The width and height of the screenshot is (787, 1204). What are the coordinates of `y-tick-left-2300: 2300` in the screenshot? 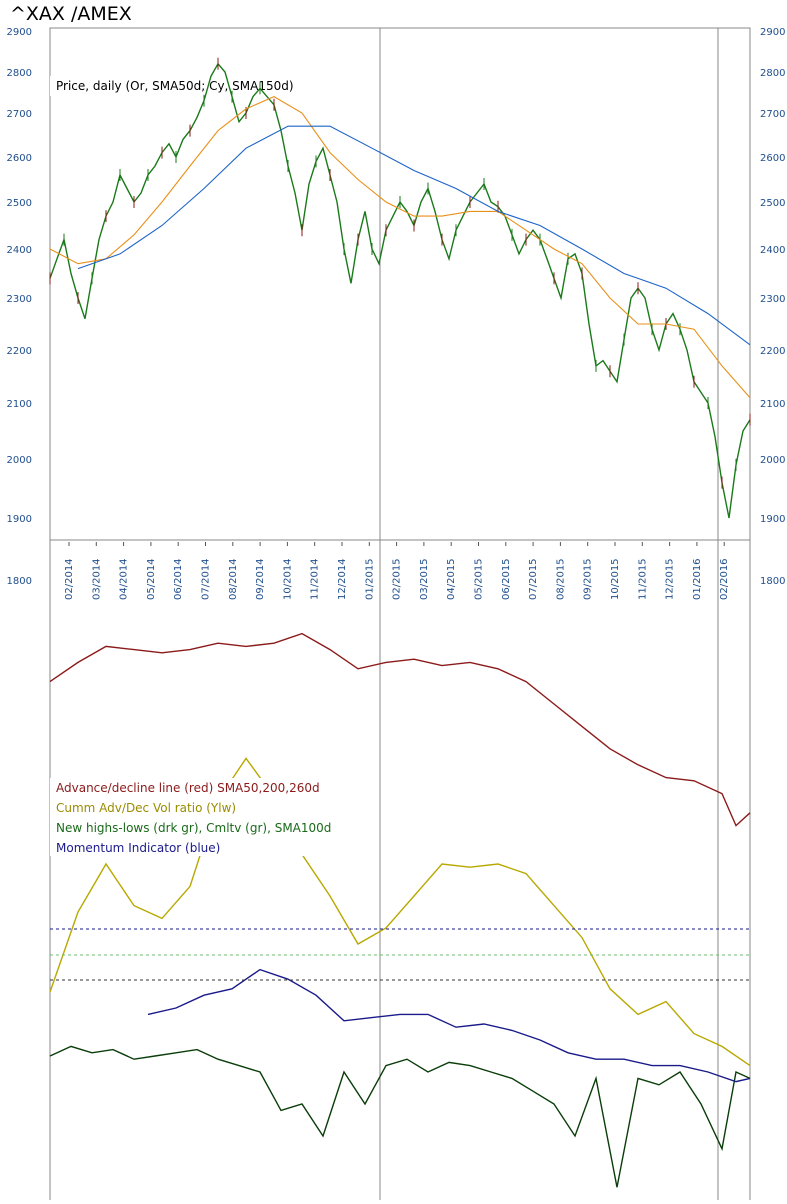 It's located at (19, 299).